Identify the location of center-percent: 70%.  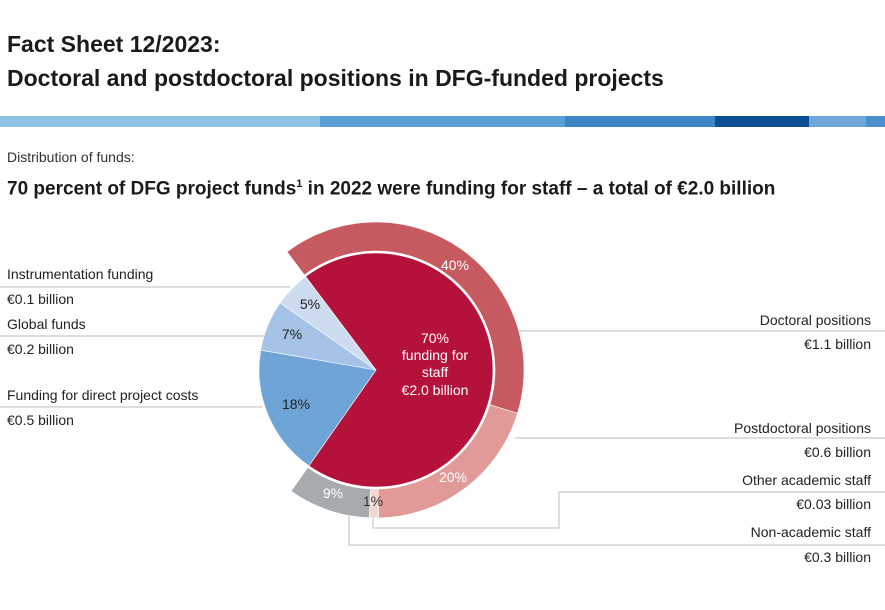
(435, 338).